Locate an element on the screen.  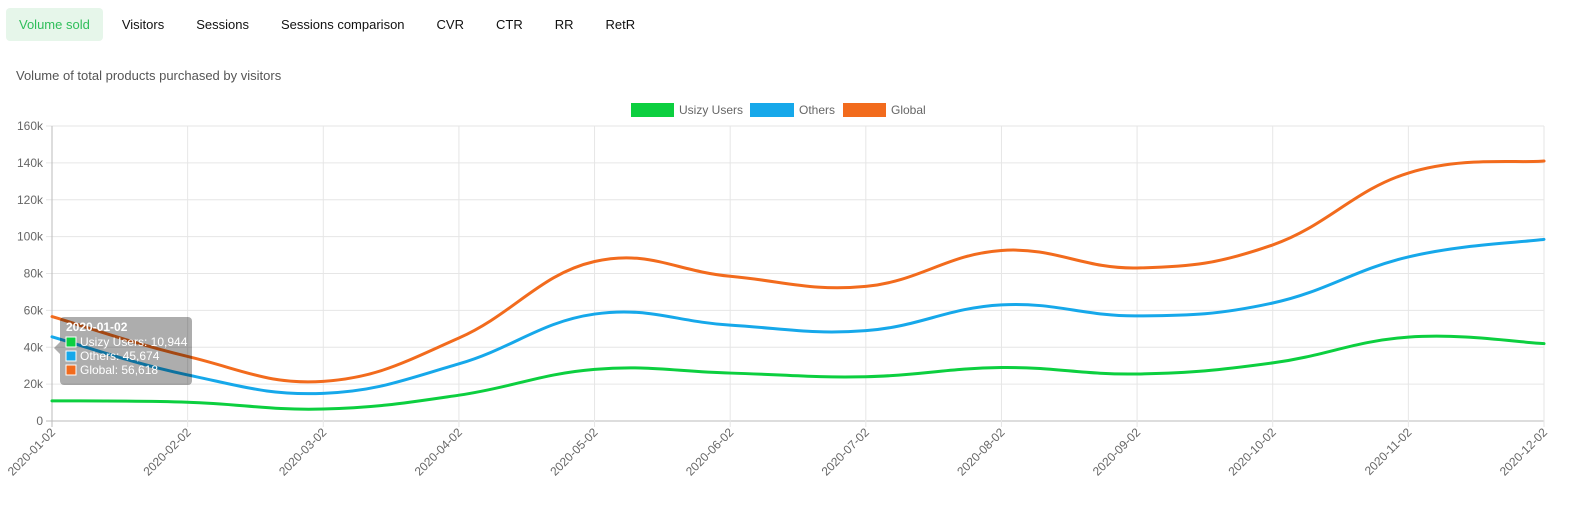
tab-retr: RetR is located at coordinates (620, 24).